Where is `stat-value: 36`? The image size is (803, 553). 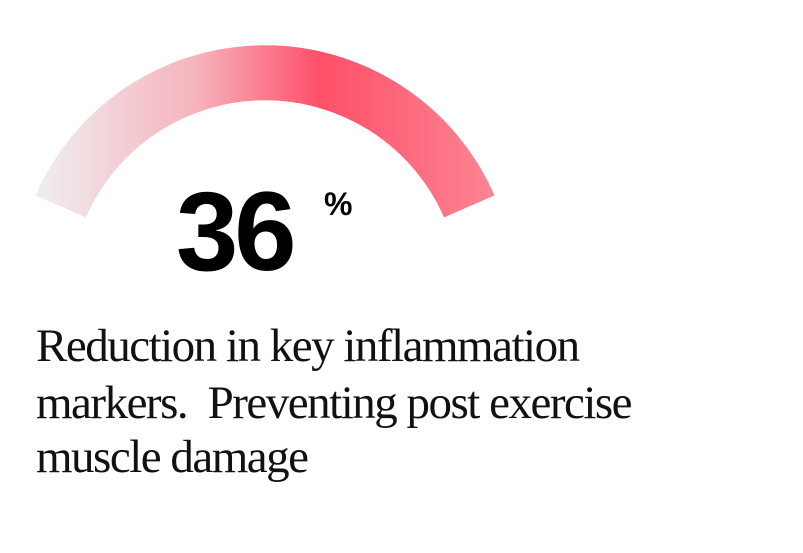
stat-value: 36 is located at coordinates (234, 231).